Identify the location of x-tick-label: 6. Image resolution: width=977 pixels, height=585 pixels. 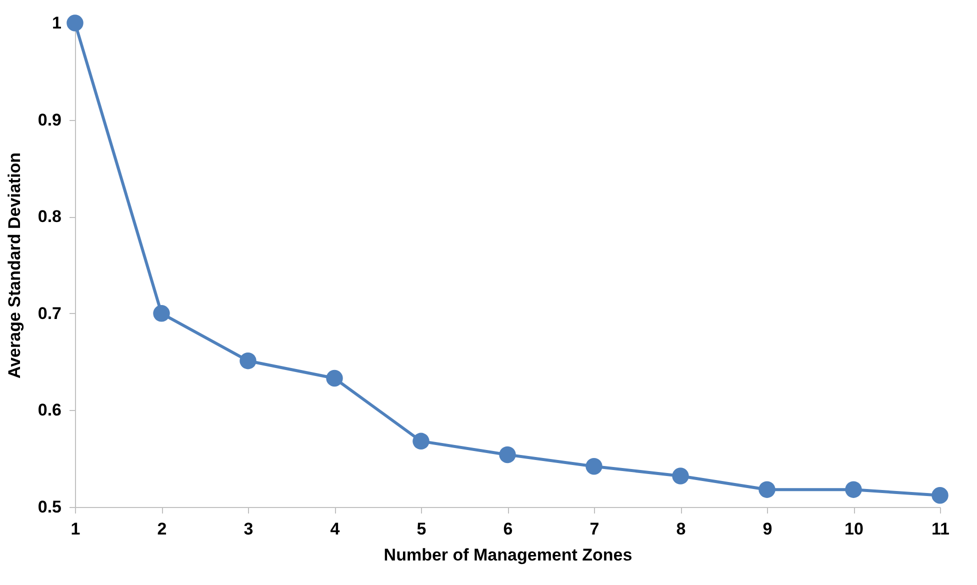
(508, 529).